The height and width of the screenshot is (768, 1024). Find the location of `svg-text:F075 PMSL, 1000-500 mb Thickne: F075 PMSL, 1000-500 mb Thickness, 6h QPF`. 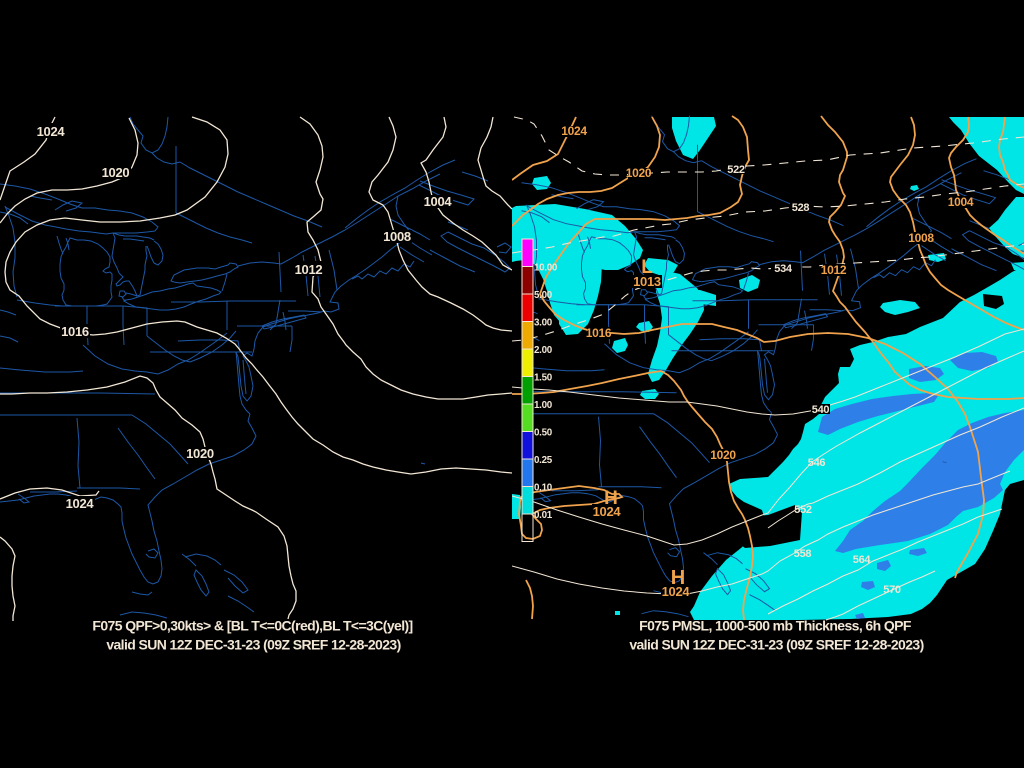

svg-text:F075 PMSL, 1000-500 mb Thickne: F075 PMSL, 1000-500 mb Thickness, 6h QPF is located at coordinates (775, 626).